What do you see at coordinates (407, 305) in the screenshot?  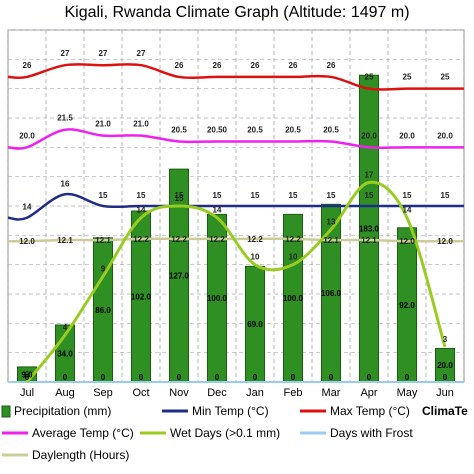 I see `precip-label: 92.0` at bounding box center [407, 305].